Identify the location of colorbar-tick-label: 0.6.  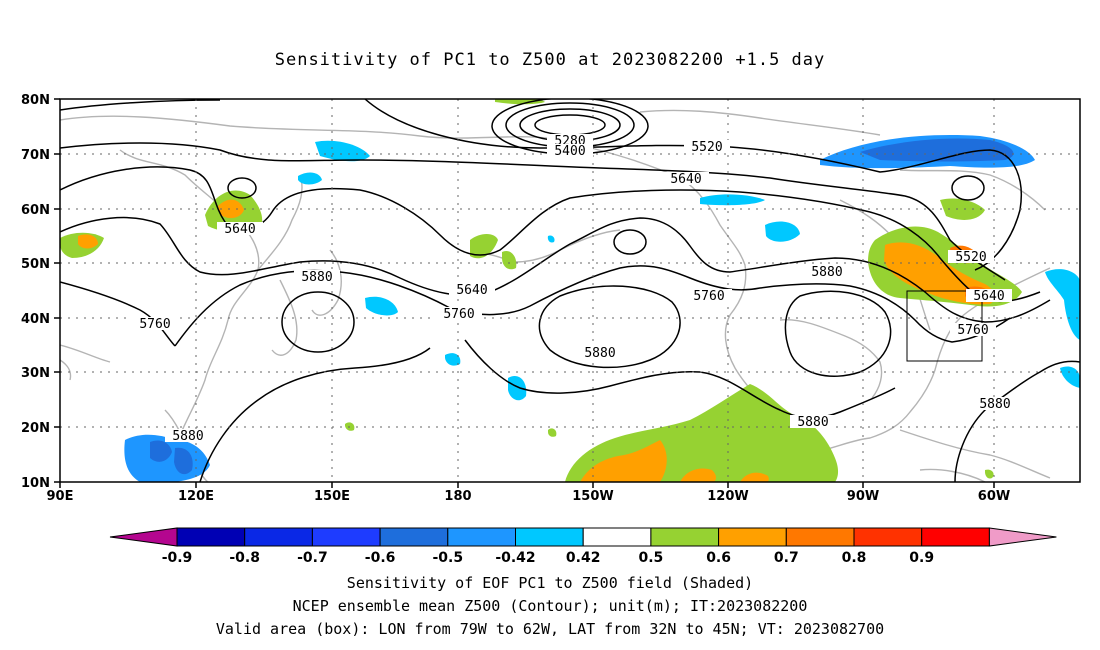
(718, 558).